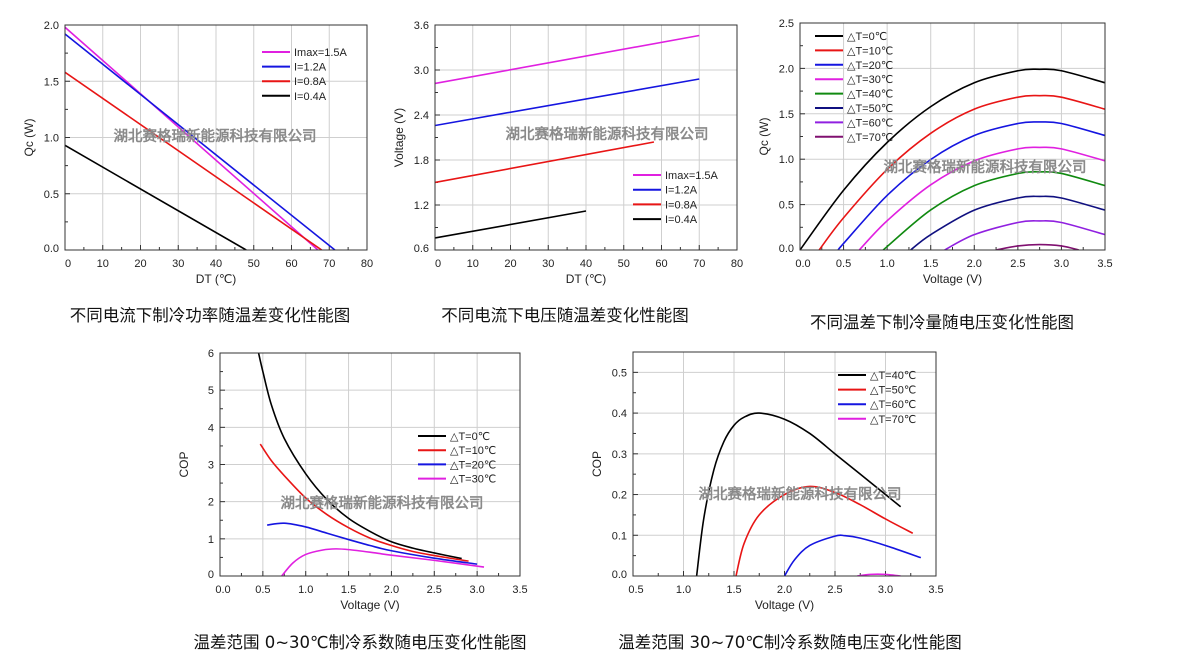  I want to click on x-tick-label: 80, so click(367, 264).